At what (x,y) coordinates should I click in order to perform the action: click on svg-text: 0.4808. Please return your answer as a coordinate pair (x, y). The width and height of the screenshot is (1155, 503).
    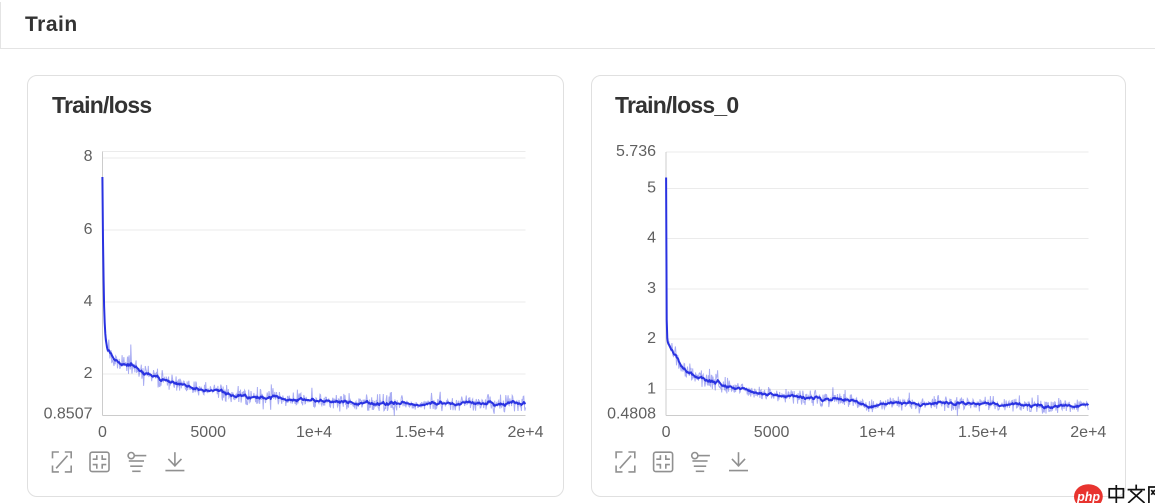
    Looking at the image, I should click on (631, 414).